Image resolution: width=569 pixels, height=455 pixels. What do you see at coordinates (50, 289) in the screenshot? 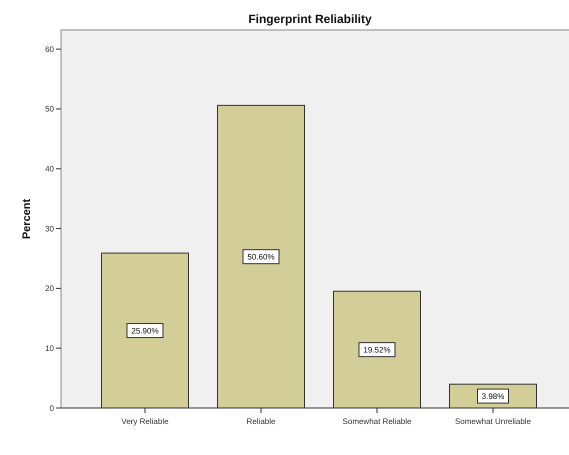
I see `y-tick-label: 20` at bounding box center [50, 289].